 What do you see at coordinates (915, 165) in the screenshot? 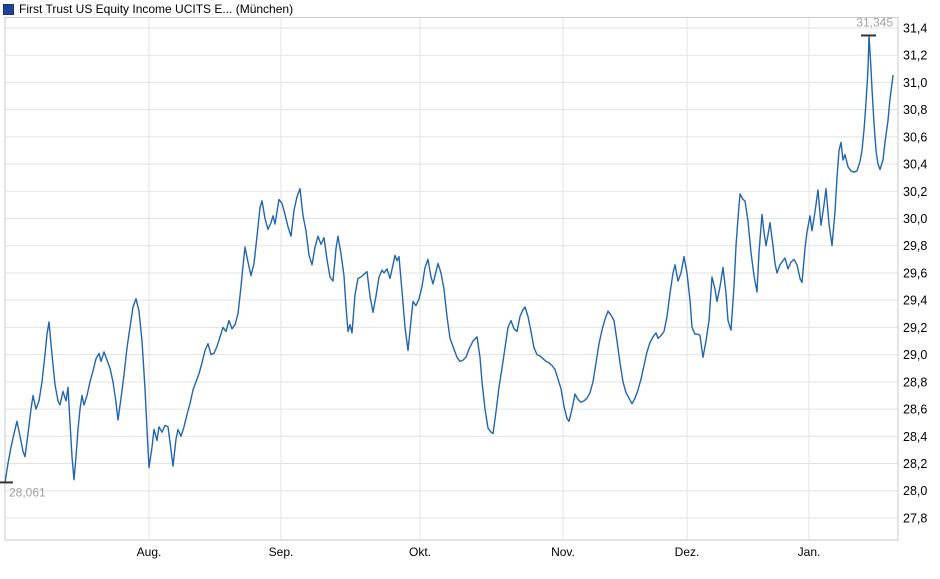
I see `y-axis-label: 30,4` at bounding box center [915, 165].